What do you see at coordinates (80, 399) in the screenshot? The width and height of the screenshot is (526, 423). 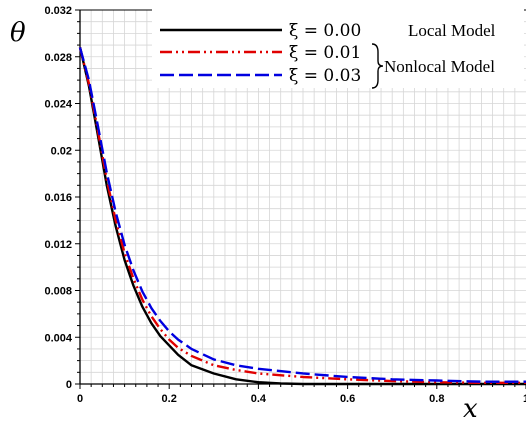 I see `x-tick-label: 0` at bounding box center [80, 399].